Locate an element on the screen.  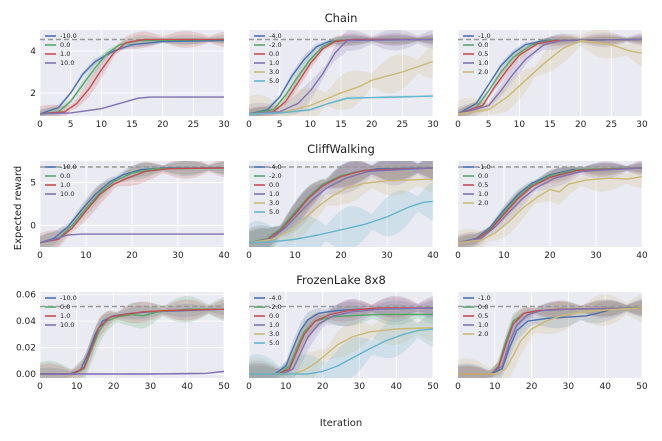
legend-entry: -4.0 is located at coordinates (275, 36).